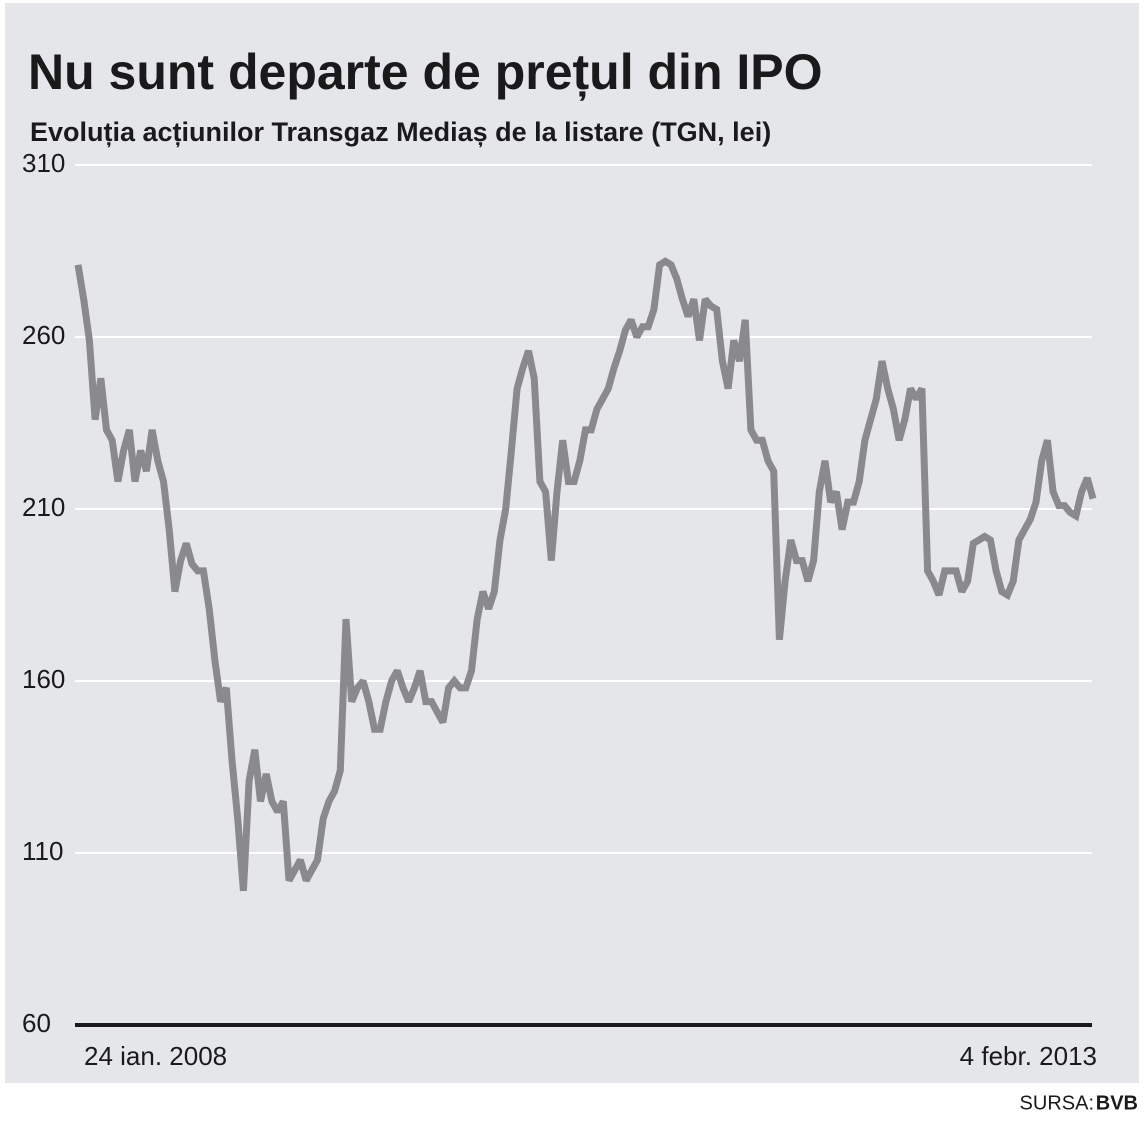 The image size is (1144, 1134). Describe the element at coordinates (42, 851) in the screenshot. I see `y-tick-label: 110` at that location.